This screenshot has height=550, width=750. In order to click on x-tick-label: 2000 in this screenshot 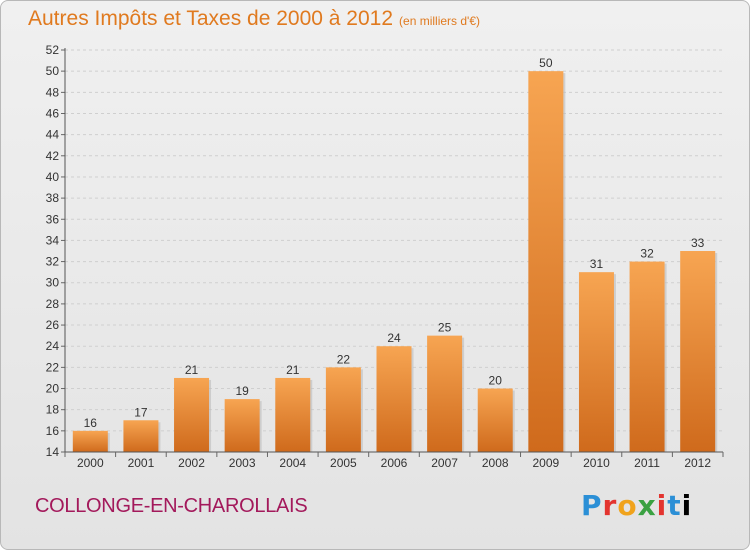, I will do `click(90, 463)`.